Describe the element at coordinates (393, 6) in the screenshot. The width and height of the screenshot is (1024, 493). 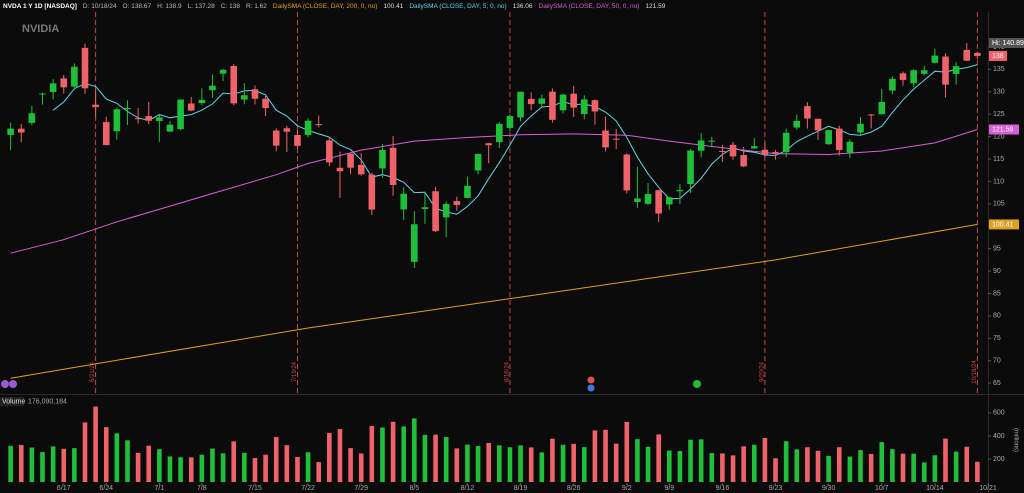
I see `legend-value: 100.41` at that location.